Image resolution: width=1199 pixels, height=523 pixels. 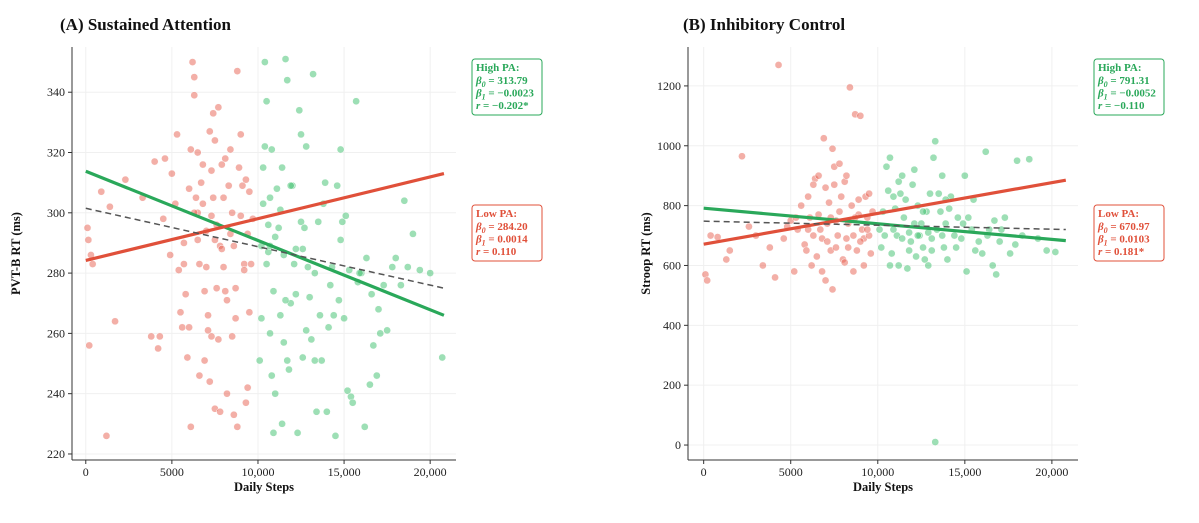 What do you see at coordinates (504, 95) in the screenshot?
I see `annotation-beta1-line: β1 = −0.0023` at bounding box center [504, 95].